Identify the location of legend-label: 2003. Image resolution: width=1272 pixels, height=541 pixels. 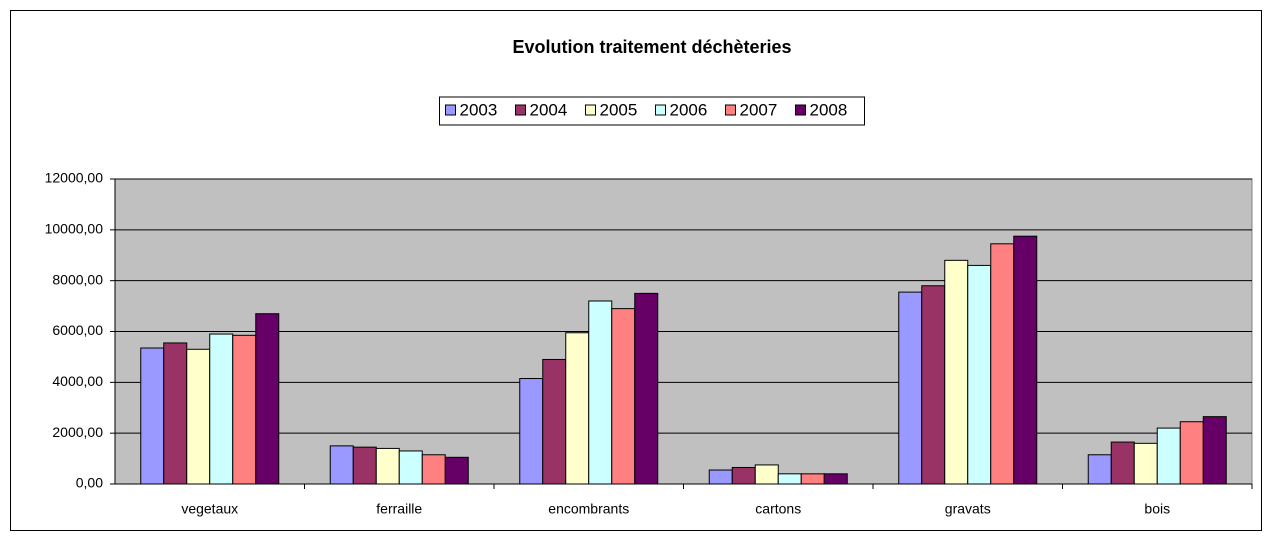
(479, 109).